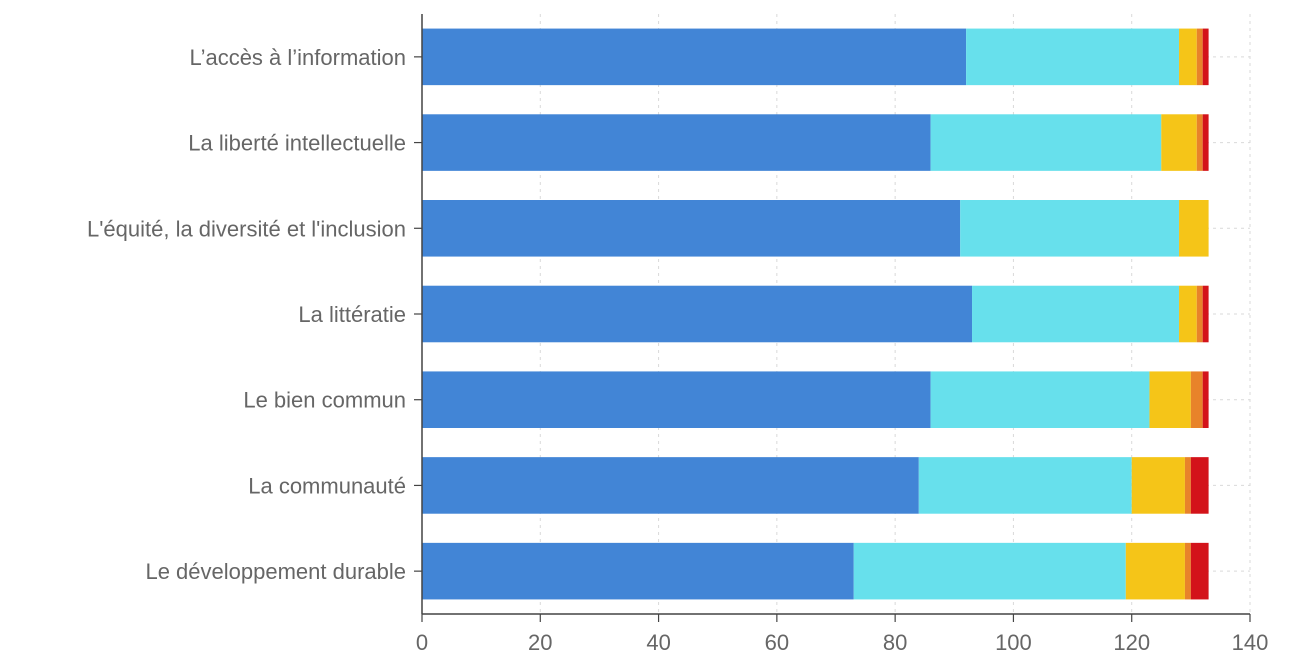 Image resolution: width=1304 pixels, height=658 pixels. Describe the element at coordinates (324, 400) in the screenshot. I see `category-label: Le bien commun` at that location.